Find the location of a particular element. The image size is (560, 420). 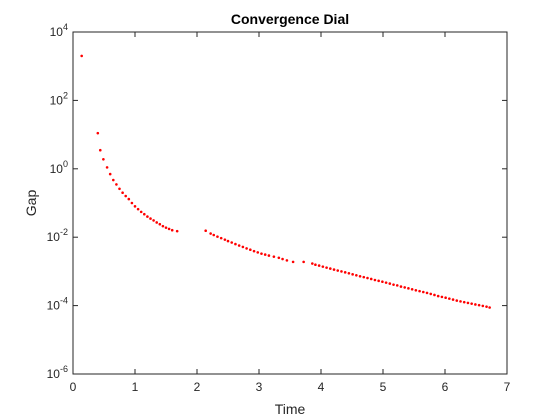

x-tick-label: 1 is located at coordinates (135, 387).